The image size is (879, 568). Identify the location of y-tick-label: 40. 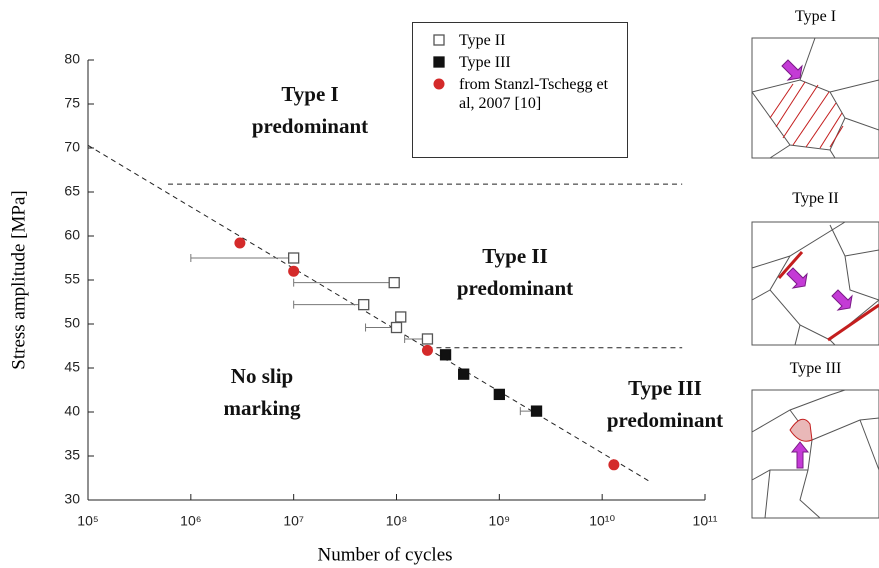
(72, 411).